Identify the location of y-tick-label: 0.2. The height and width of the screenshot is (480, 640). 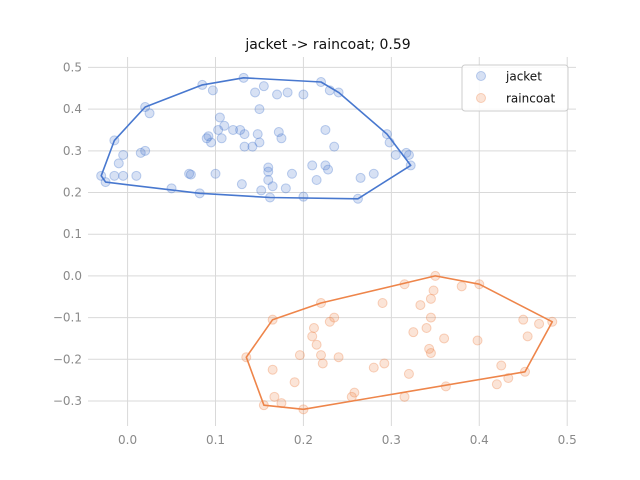
(72, 193).